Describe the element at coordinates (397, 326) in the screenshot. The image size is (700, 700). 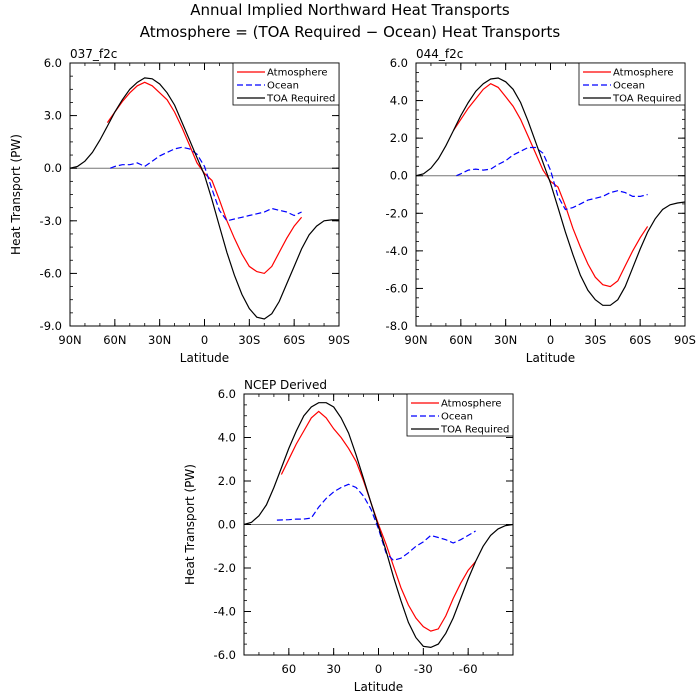
I see `y-tick-label: -8.0` at that location.